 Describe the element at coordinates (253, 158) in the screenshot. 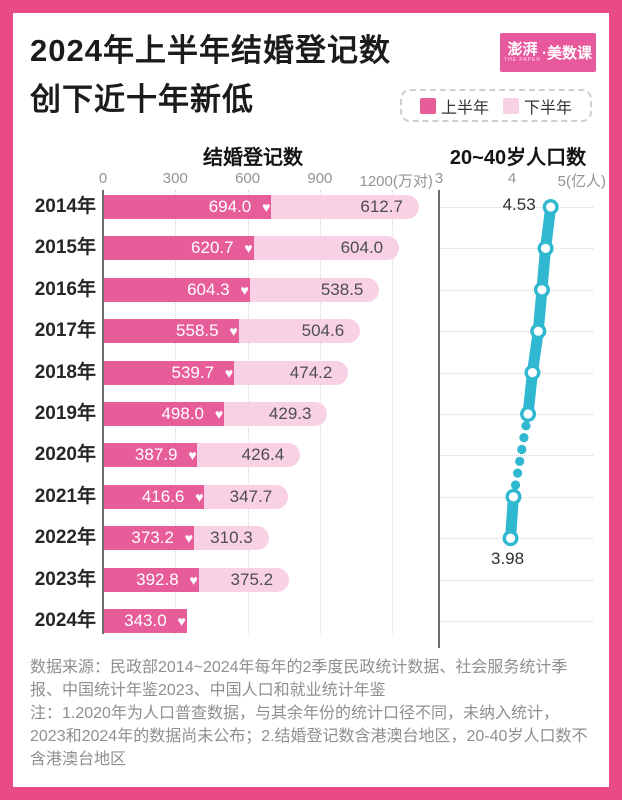

I see `bar-chart-title: 结婚登记数` at that location.